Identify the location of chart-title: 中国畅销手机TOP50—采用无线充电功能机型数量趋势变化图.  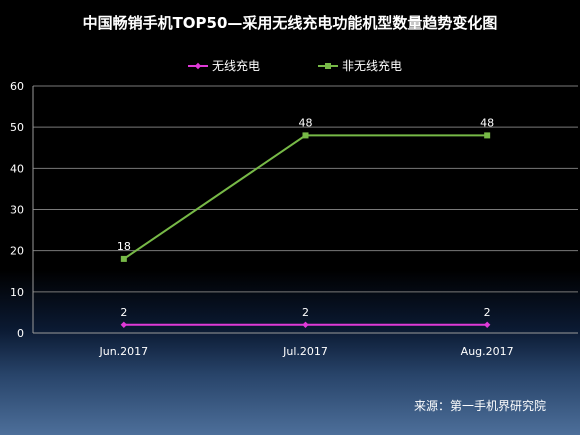
(290, 23).